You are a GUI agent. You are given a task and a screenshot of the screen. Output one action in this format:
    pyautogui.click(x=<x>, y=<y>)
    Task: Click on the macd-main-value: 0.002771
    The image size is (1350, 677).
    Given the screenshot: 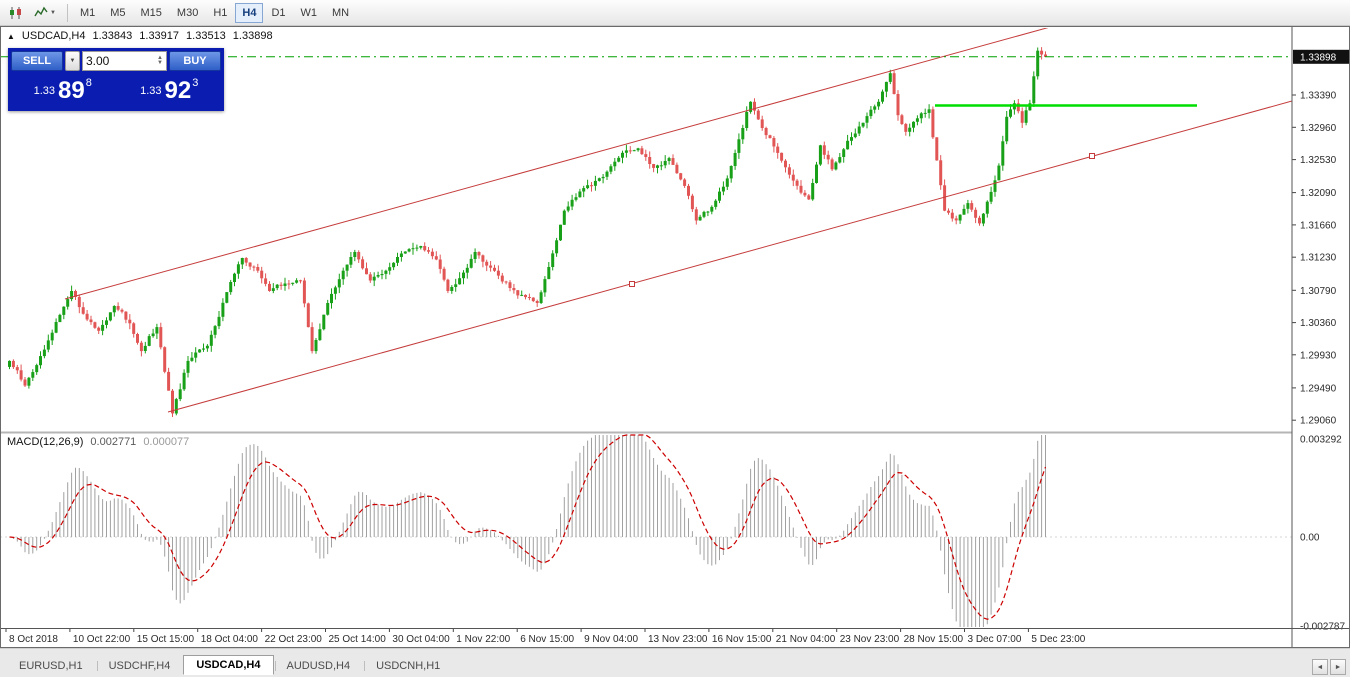 What is the action you would take?
    pyautogui.click(x=113, y=442)
    